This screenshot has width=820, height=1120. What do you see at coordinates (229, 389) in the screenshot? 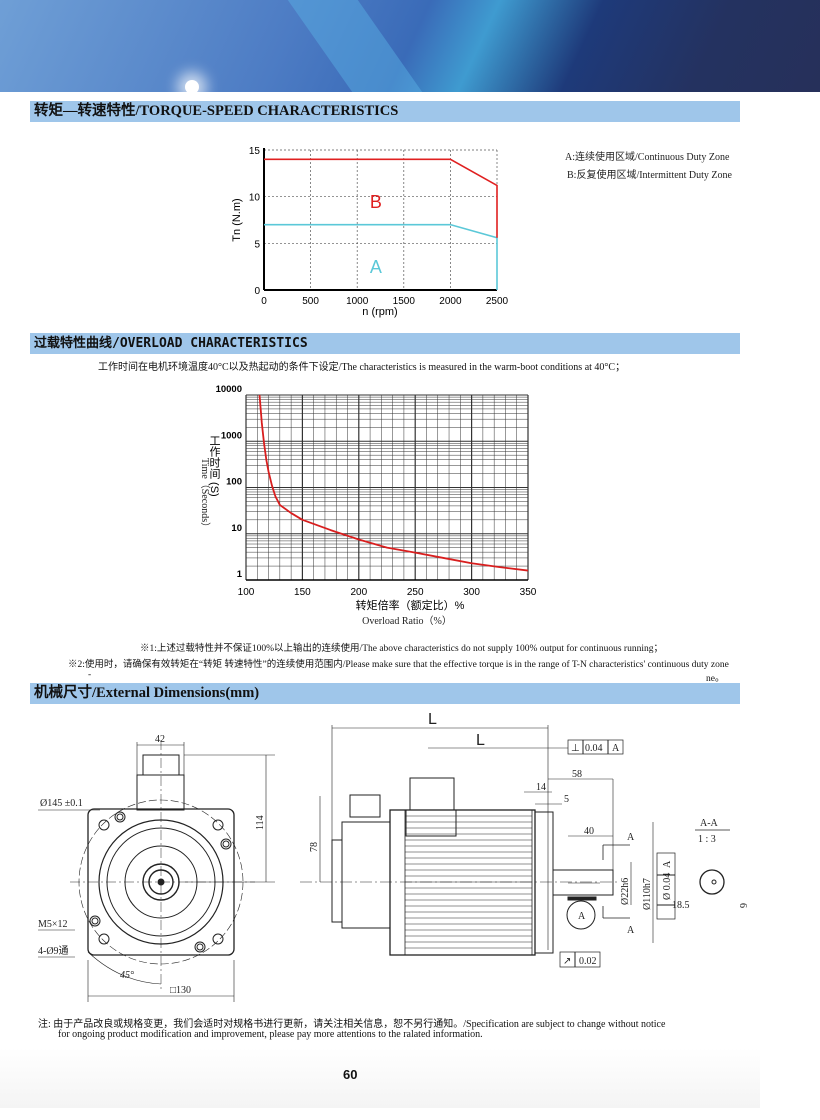
I see `y-tick-label: 10000` at bounding box center [229, 389].